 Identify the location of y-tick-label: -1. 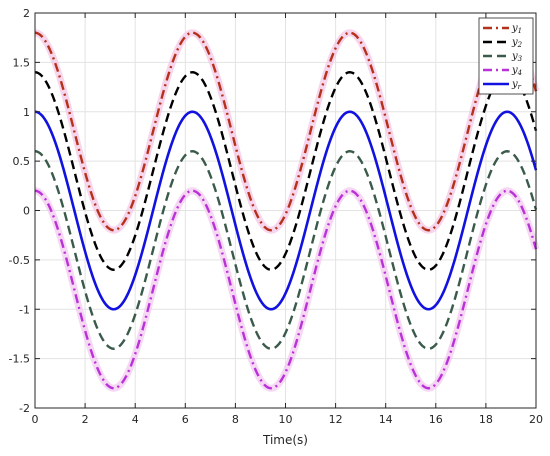
(24, 309).